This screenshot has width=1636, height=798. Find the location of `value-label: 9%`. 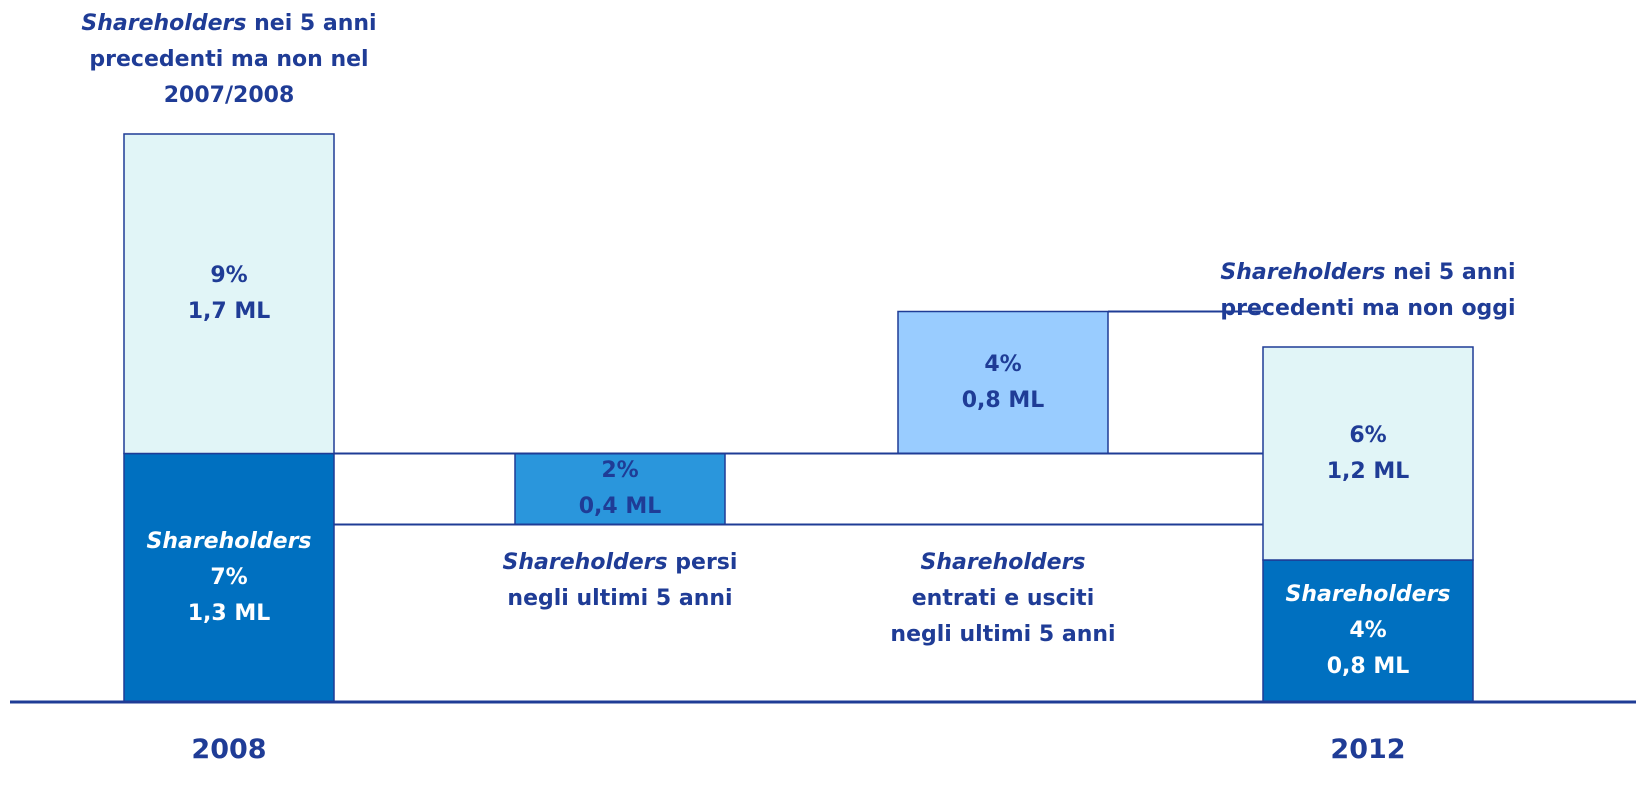

value-label: 9% is located at coordinates (229, 275).